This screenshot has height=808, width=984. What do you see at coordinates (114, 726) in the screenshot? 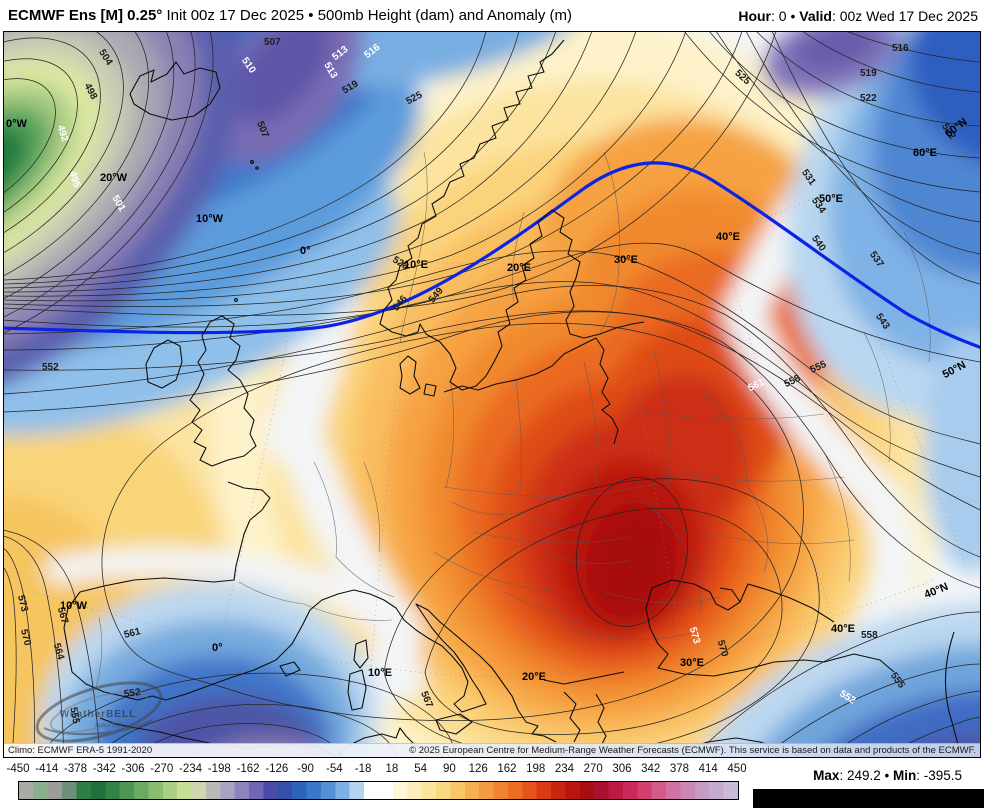
I see `logo-subtext: ANALYTICS LLC` at bounding box center [114, 726].